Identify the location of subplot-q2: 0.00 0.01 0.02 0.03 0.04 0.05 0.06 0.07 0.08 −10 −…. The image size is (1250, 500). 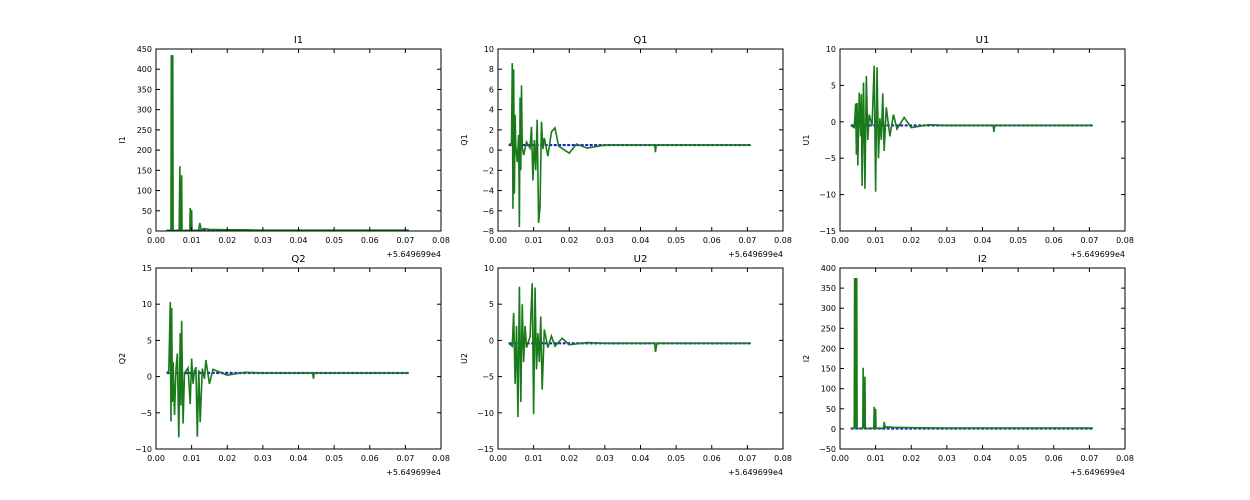
(284, 365).